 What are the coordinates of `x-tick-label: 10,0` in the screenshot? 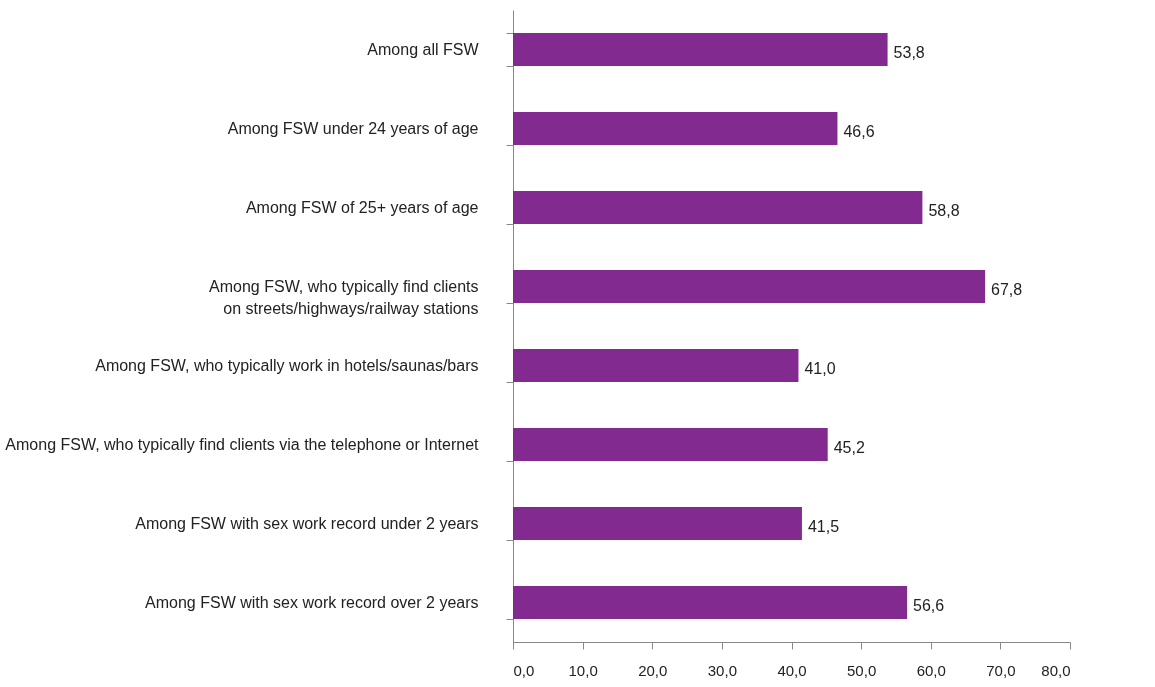 It's located at (583, 670).